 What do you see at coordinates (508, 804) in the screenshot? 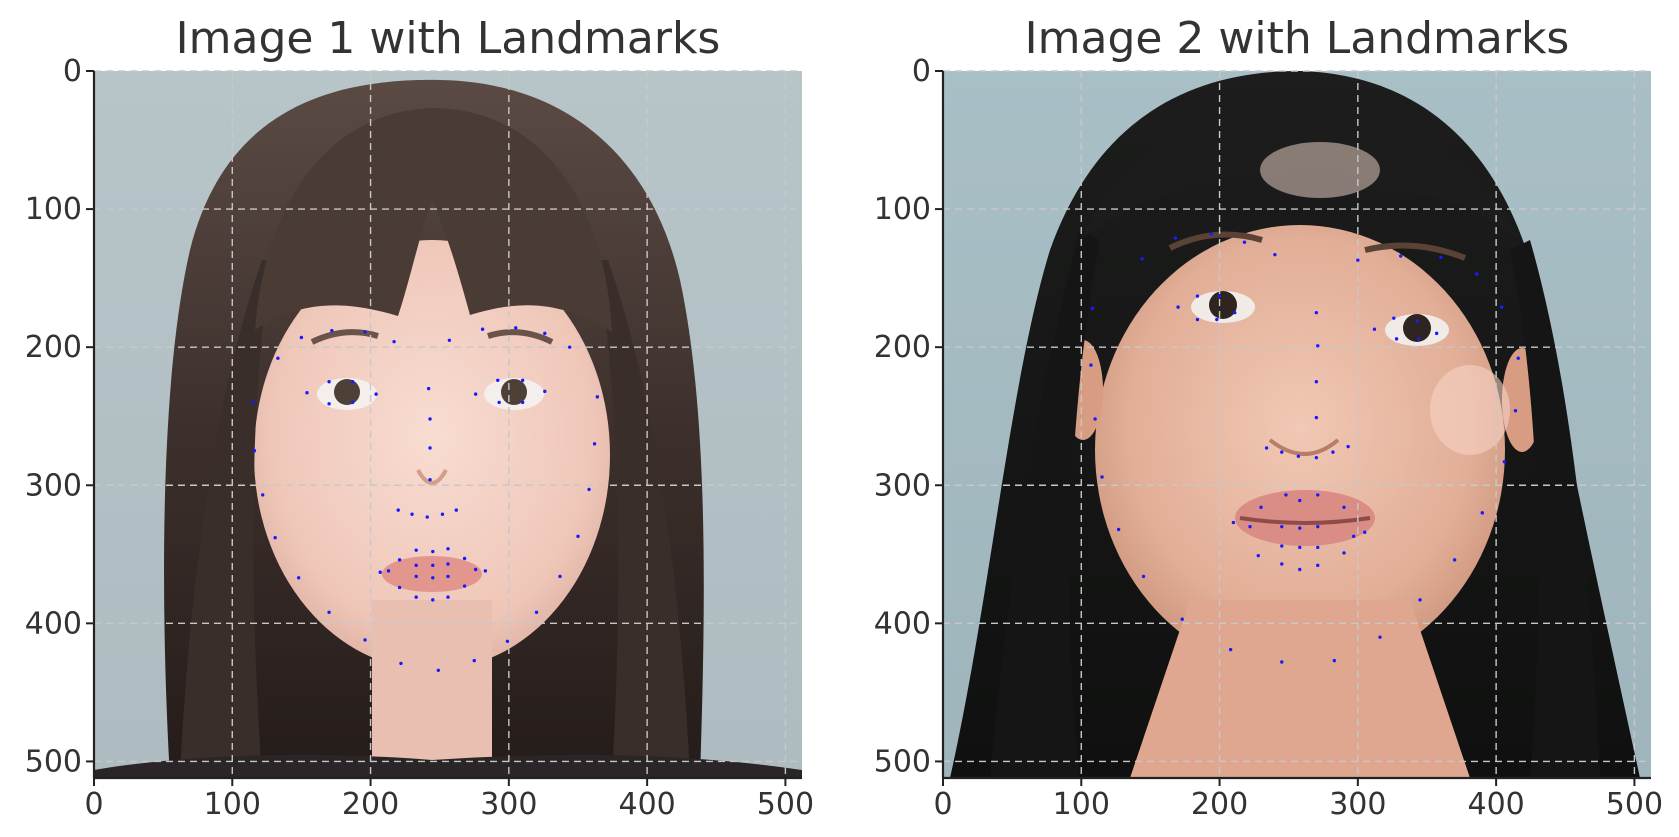
I see `x-tick-label: 300` at bounding box center [508, 804].